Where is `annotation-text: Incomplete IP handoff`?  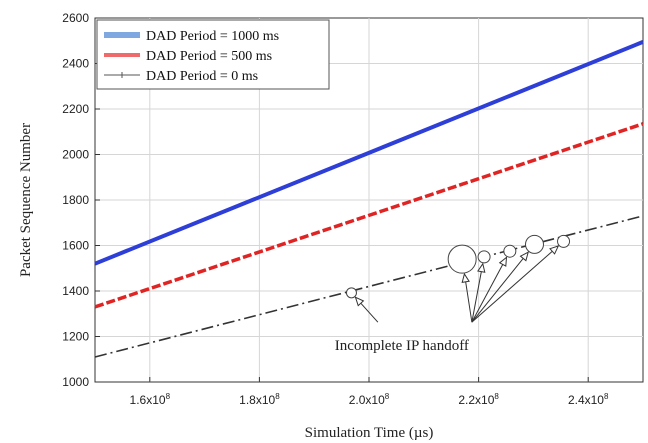
annotation-text: Incomplete IP handoff is located at coordinates (402, 346).